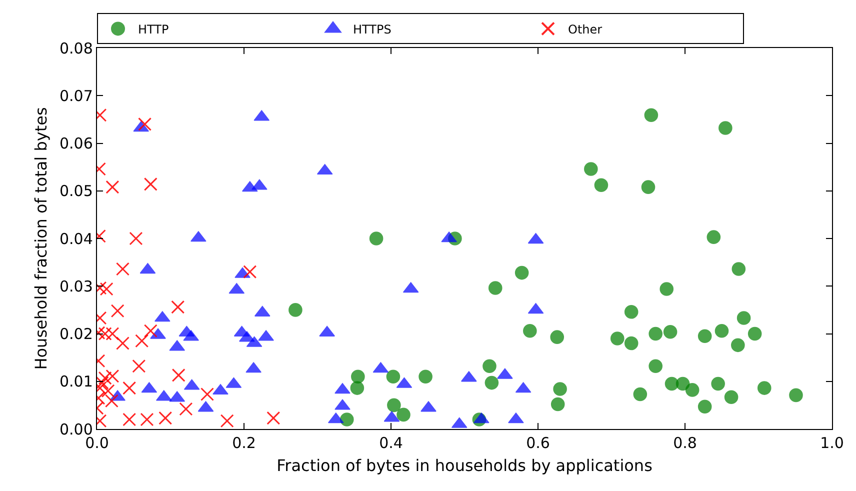  Describe the element at coordinates (538, 443) in the screenshot. I see `x-tick-label: 0.6` at that location.